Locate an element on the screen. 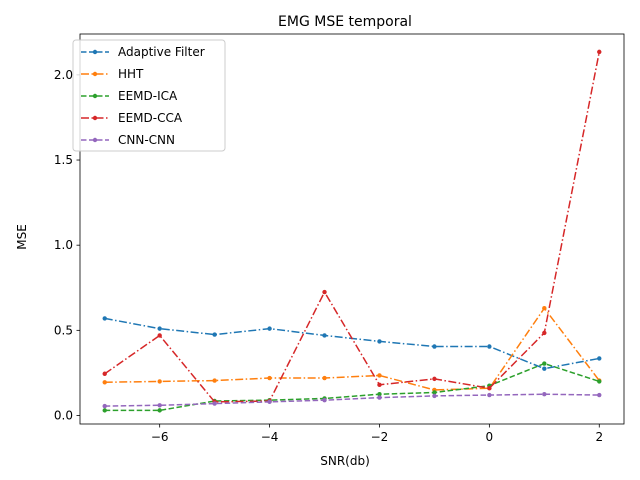 The height and width of the screenshot is (480, 640). x-axis-title: SNR(db) is located at coordinates (345, 461).